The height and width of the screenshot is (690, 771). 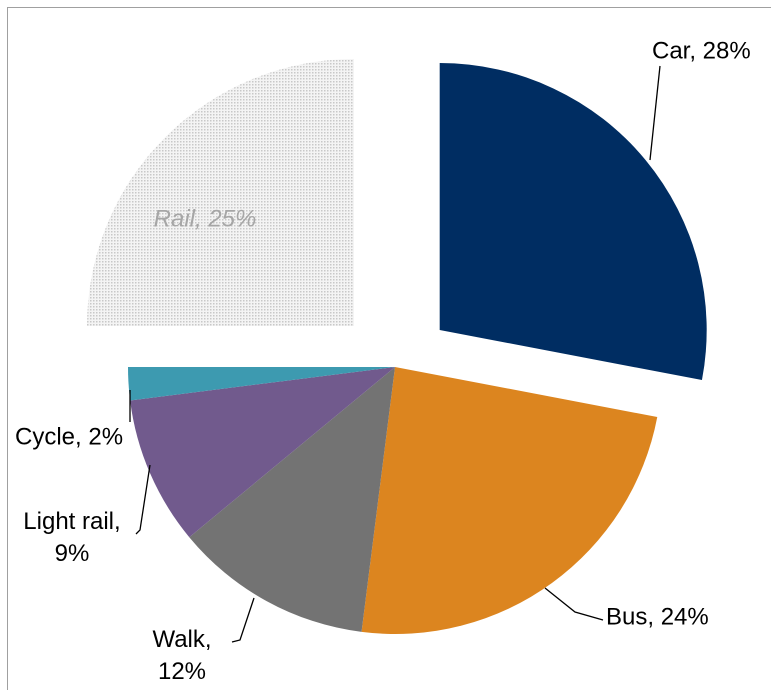 I want to click on data-label: Walk, 12%, so click(x=181, y=655).